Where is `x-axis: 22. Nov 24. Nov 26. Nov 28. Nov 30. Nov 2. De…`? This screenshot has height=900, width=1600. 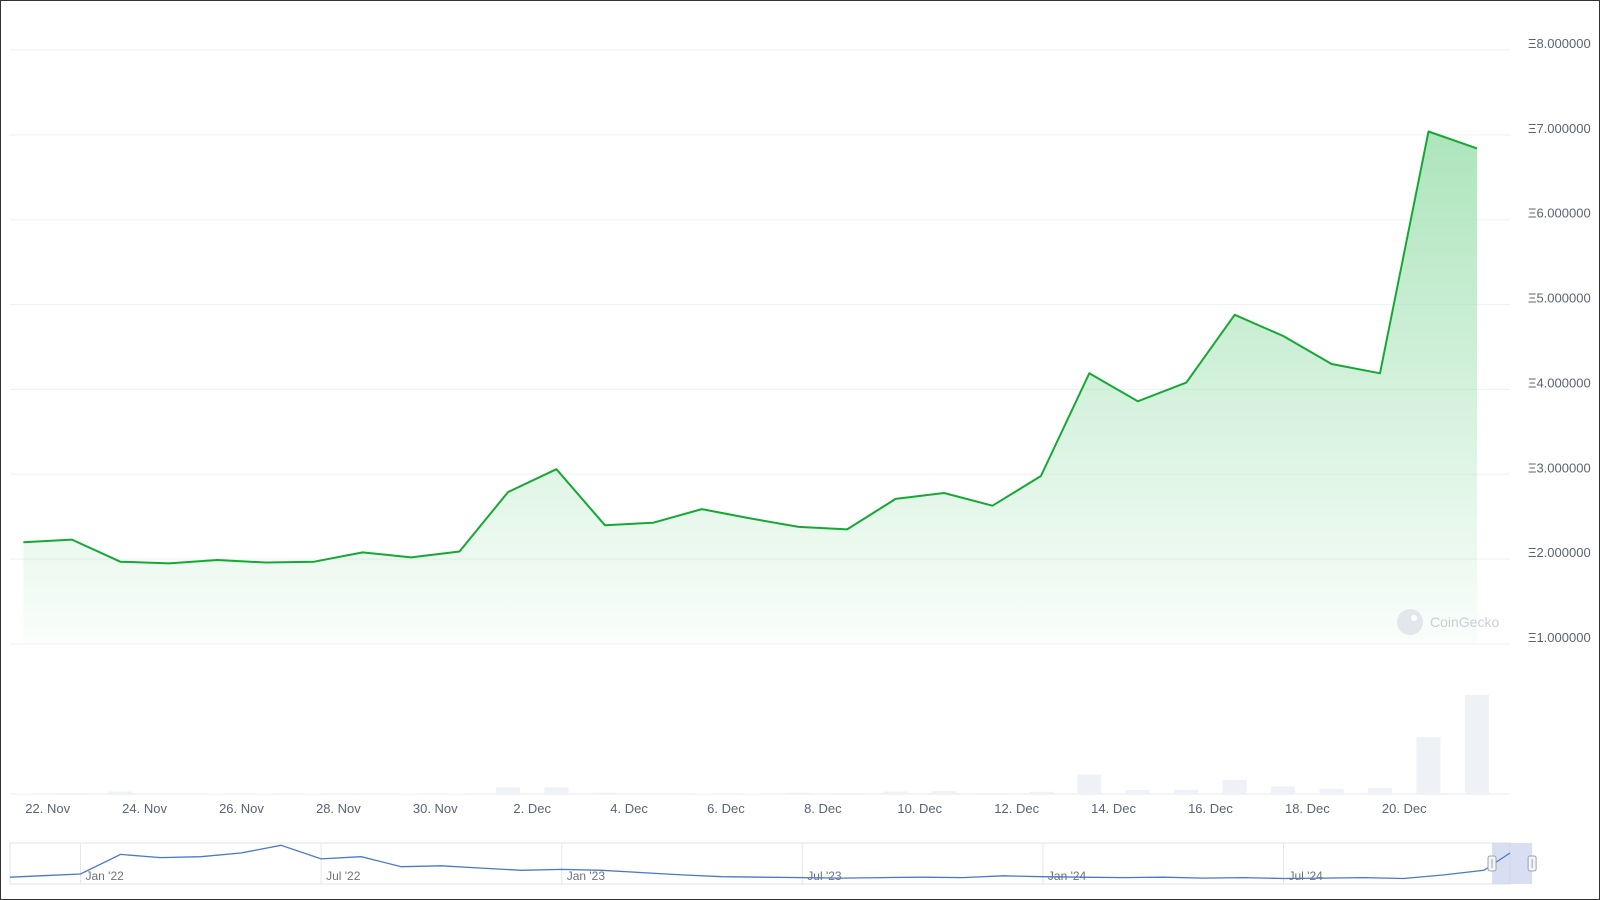 x-axis: 22. Nov 24. Nov 26. Nov 28. Nov 30. Nov 2. De… is located at coordinates (726, 808).